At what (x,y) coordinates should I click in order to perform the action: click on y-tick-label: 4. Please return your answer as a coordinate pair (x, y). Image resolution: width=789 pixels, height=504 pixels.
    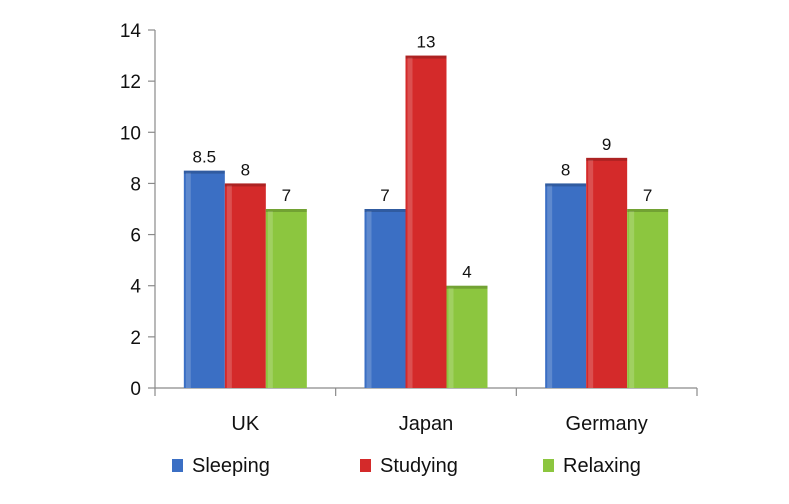
    Looking at the image, I should click on (135, 287).